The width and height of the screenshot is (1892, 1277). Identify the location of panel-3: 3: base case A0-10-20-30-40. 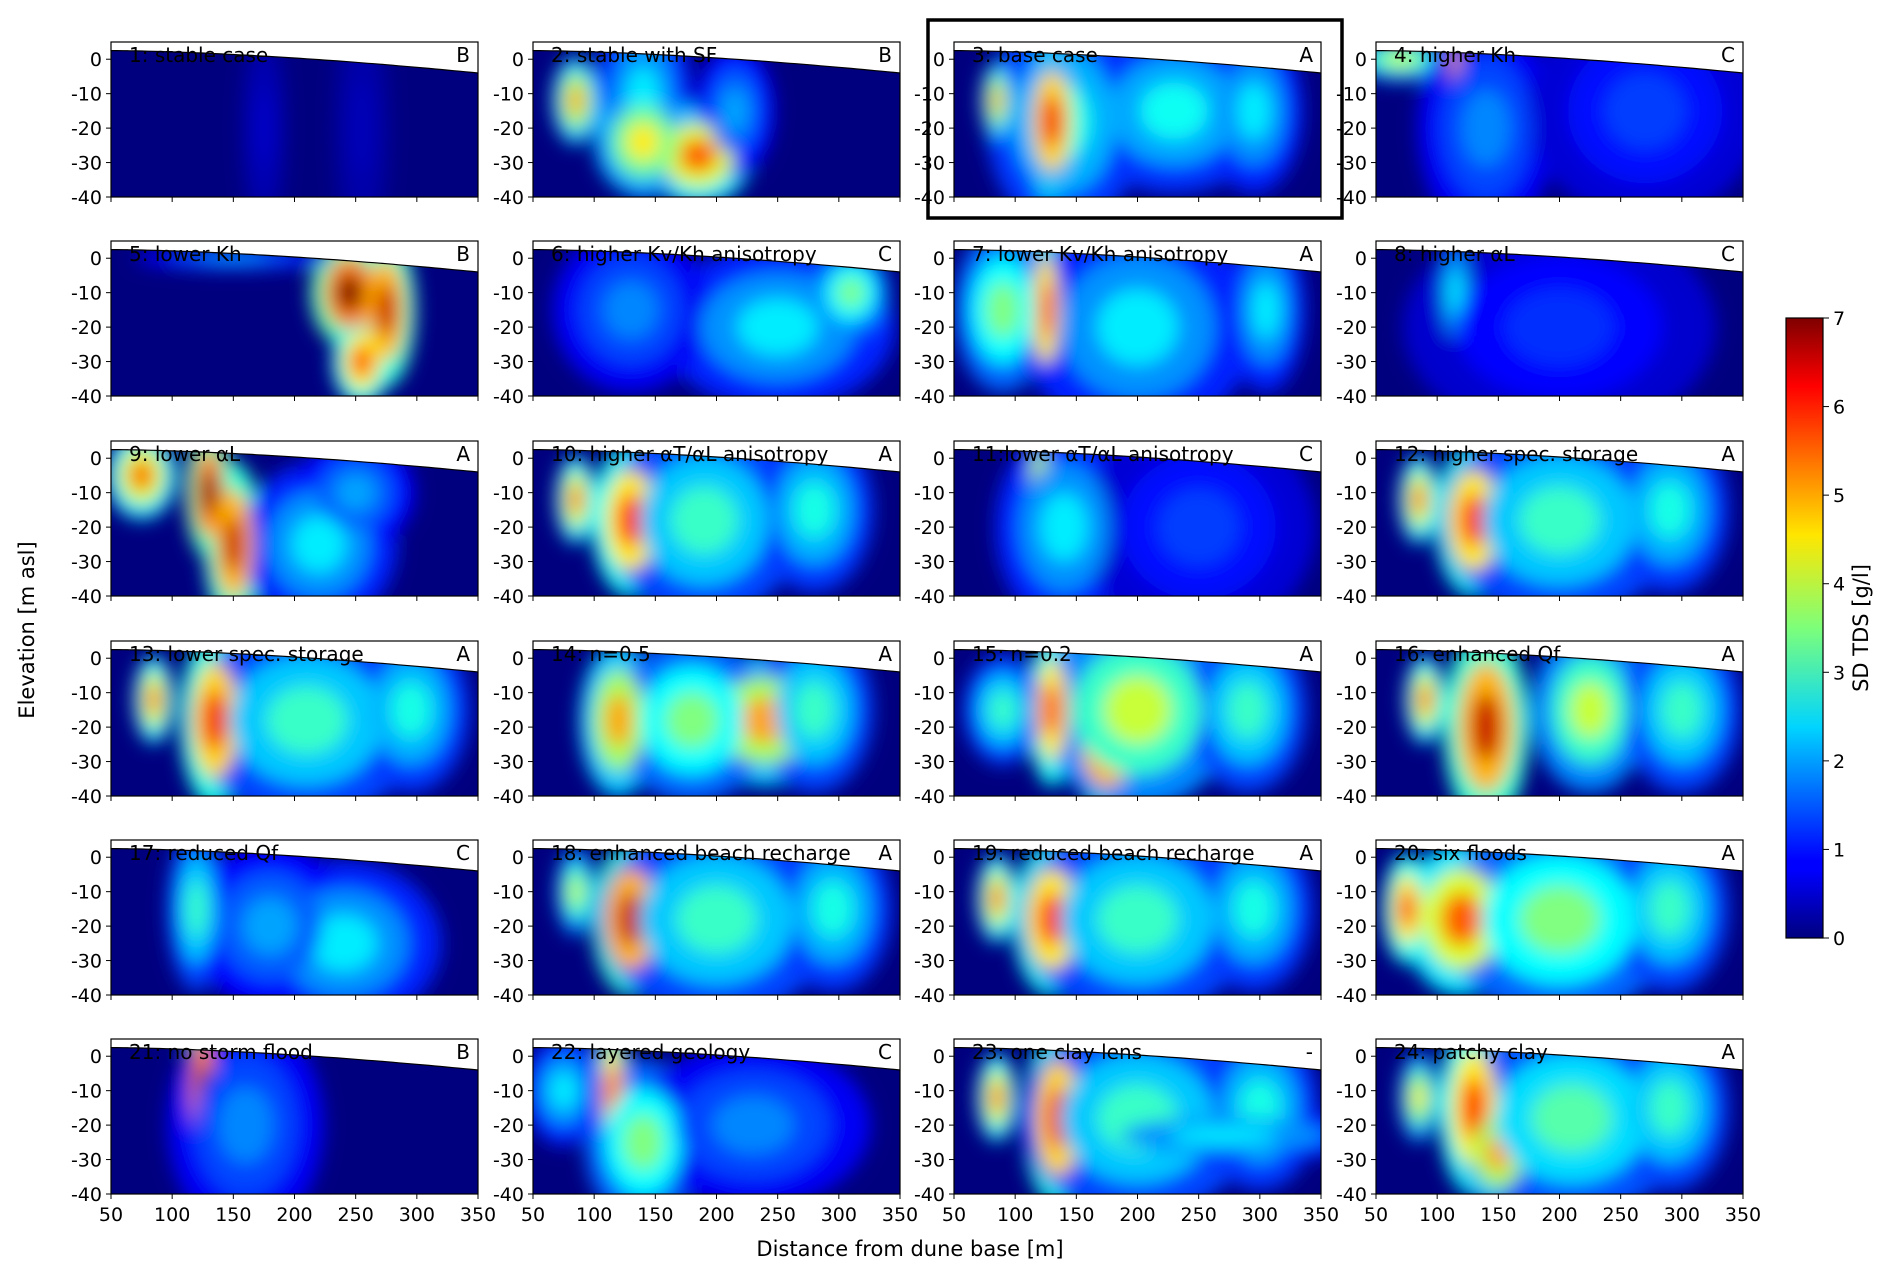
(1129, 119).